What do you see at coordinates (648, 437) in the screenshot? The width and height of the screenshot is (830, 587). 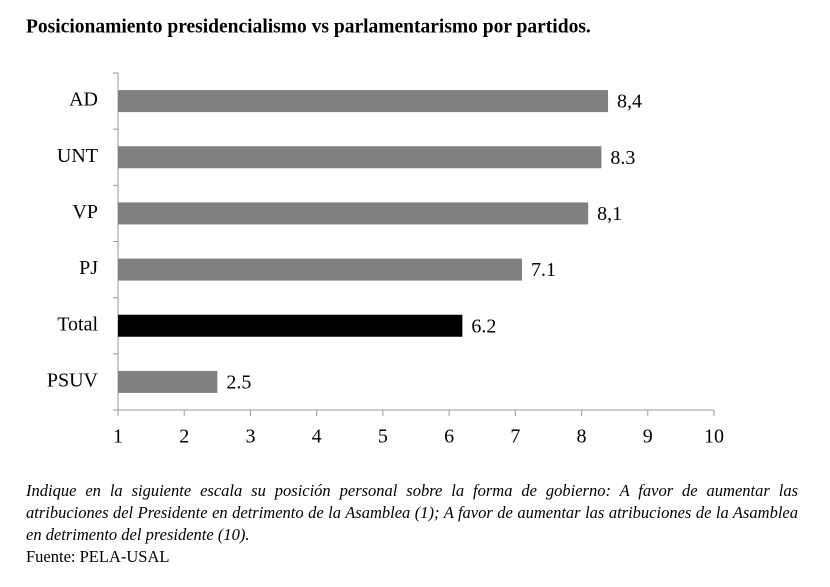 I see `x-tick-label: 9` at bounding box center [648, 437].